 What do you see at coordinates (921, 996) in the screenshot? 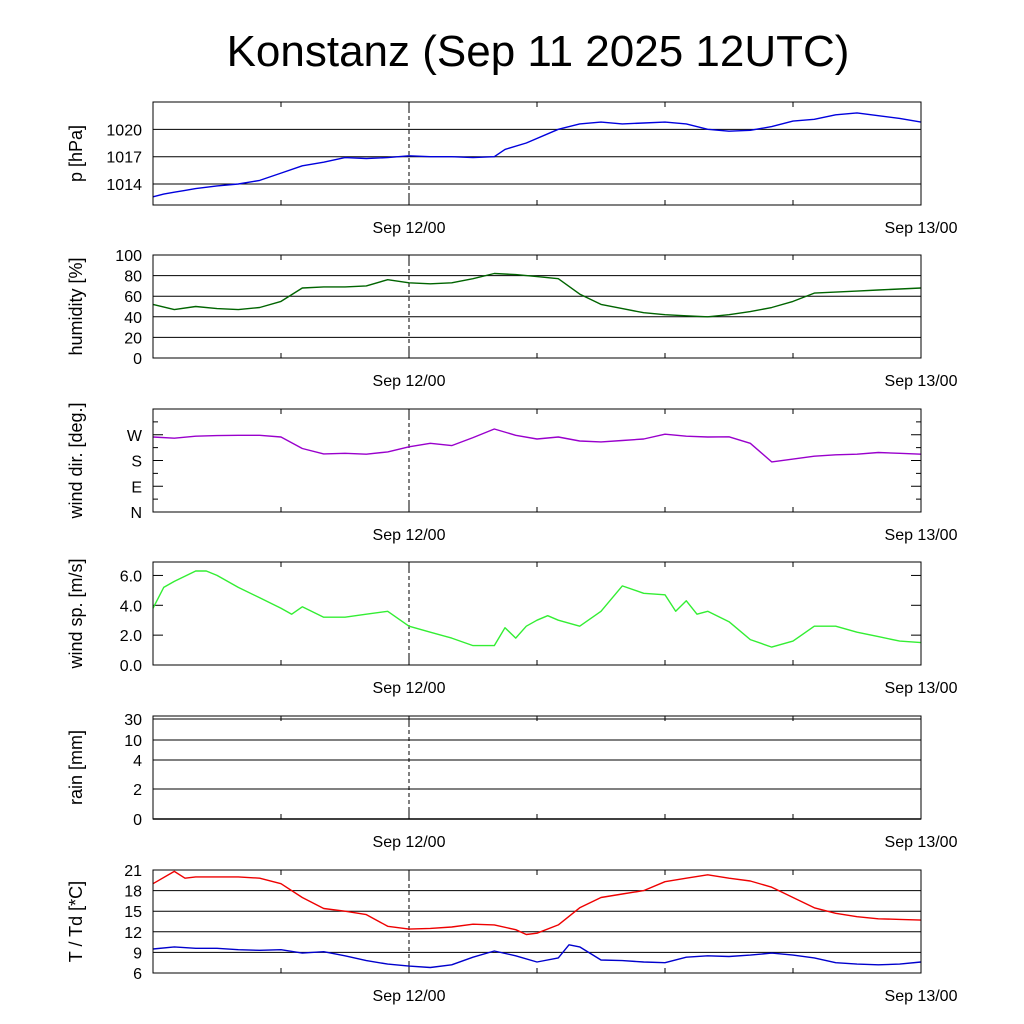
I see `temperature-xtick-label: Sep 13/00` at bounding box center [921, 996].